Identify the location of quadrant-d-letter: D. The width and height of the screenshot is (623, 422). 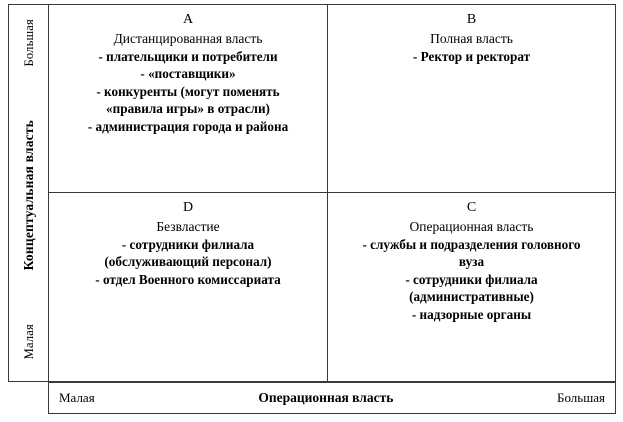
(188, 207).